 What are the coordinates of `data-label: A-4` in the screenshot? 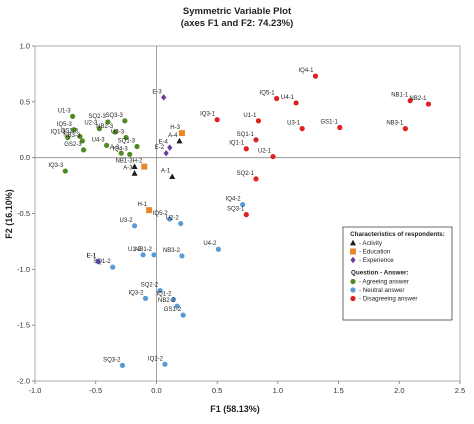 It's located at (173, 136).